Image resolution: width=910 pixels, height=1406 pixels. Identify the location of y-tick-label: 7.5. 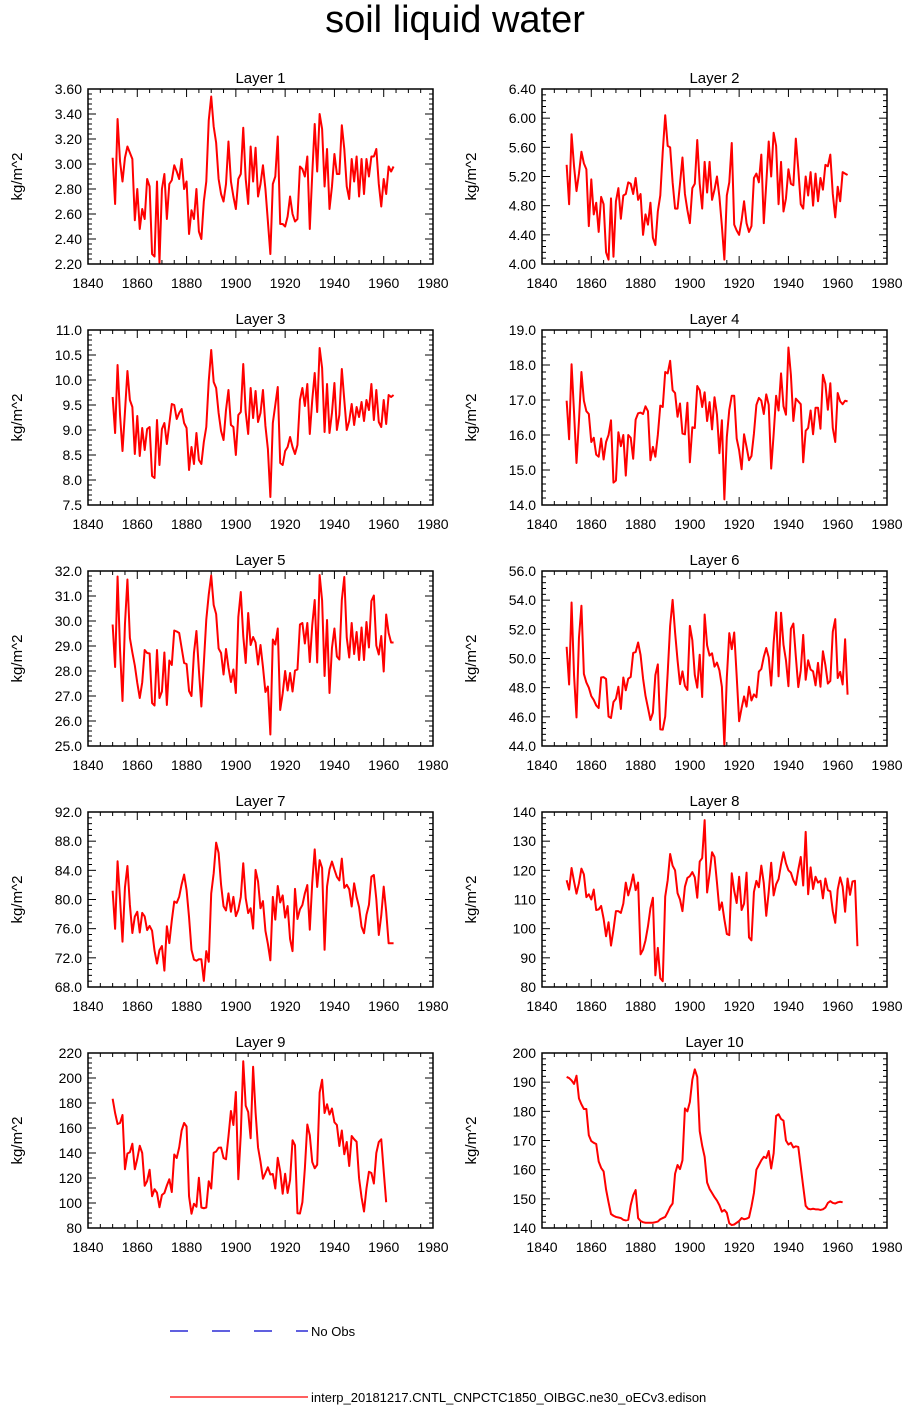
(73, 505).